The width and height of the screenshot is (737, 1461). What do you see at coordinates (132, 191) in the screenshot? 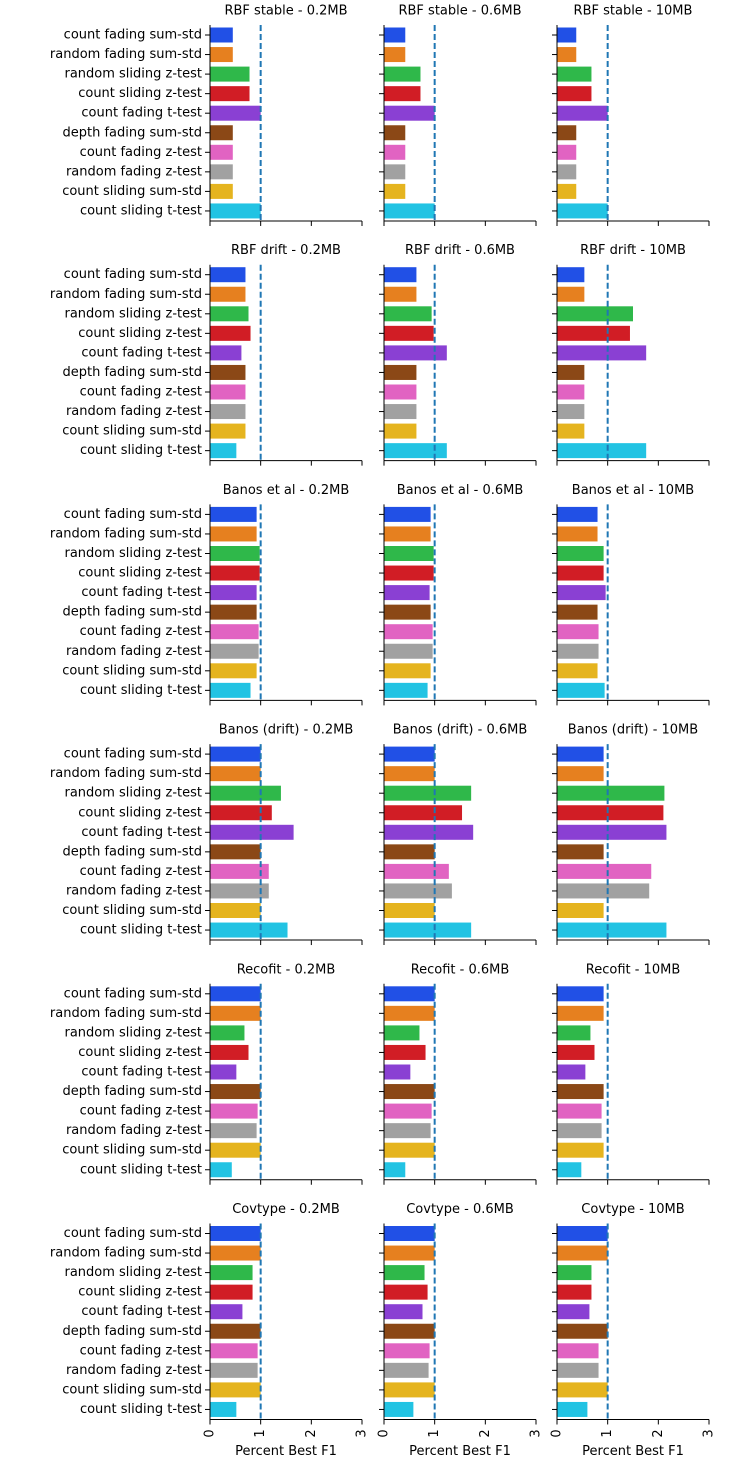
I see `y-tick-label: count sliding sum-std` at bounding box center [132, 191].